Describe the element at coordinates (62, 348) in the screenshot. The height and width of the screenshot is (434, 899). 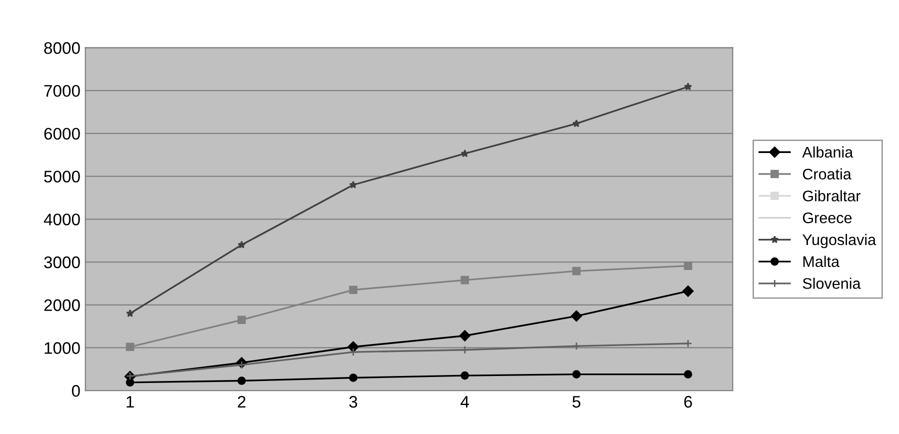
I see `y-tick-label: 1000` at that location.